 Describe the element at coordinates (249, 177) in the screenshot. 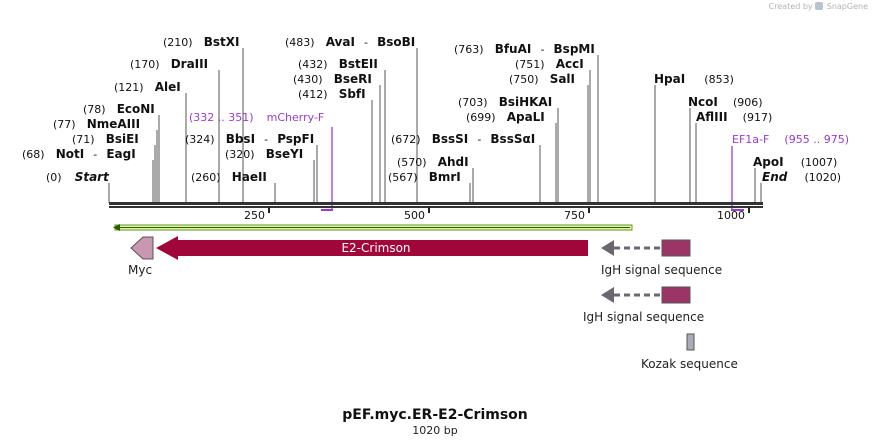

I see `enzyme-haeii-name: HaeII` at that location.